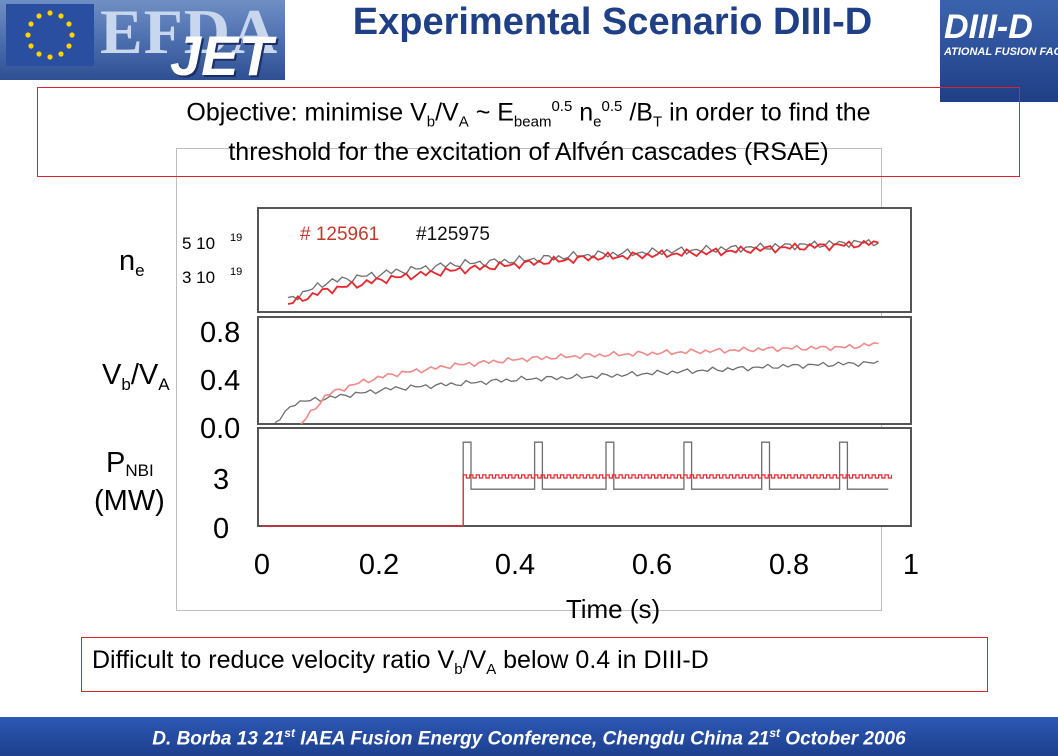 The width and height of the screenshot is (1058, 756). I want to click on x-tick-label: 0.8, so click(789, 565).